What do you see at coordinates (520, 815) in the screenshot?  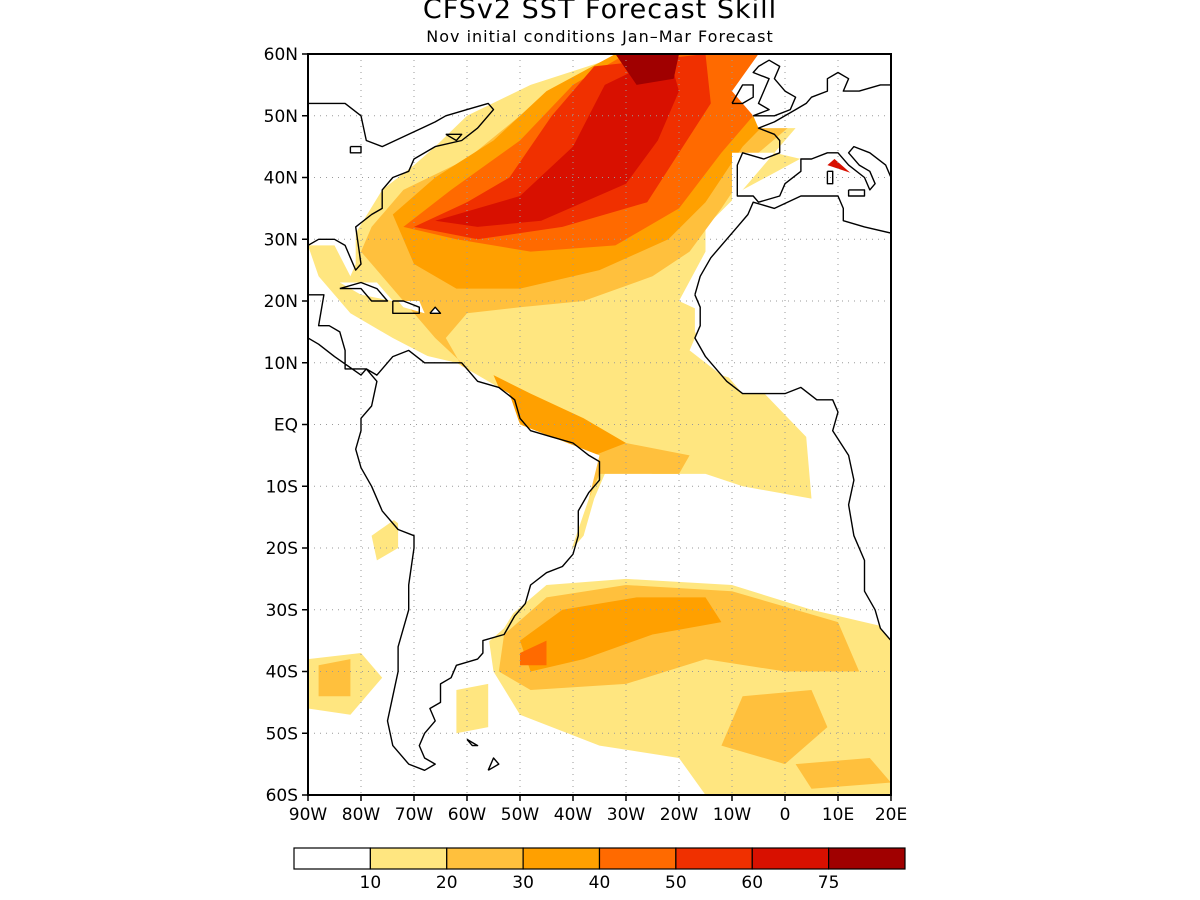 I see `lon-tick-label: 50W` at bounding box center [520, 815].